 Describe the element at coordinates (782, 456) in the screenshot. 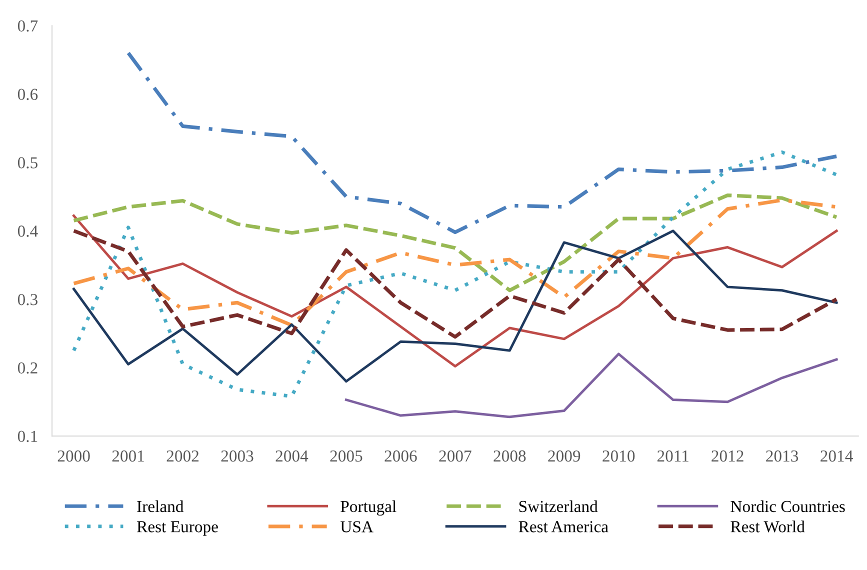

I see `x-tick-label: 2013` at that location.